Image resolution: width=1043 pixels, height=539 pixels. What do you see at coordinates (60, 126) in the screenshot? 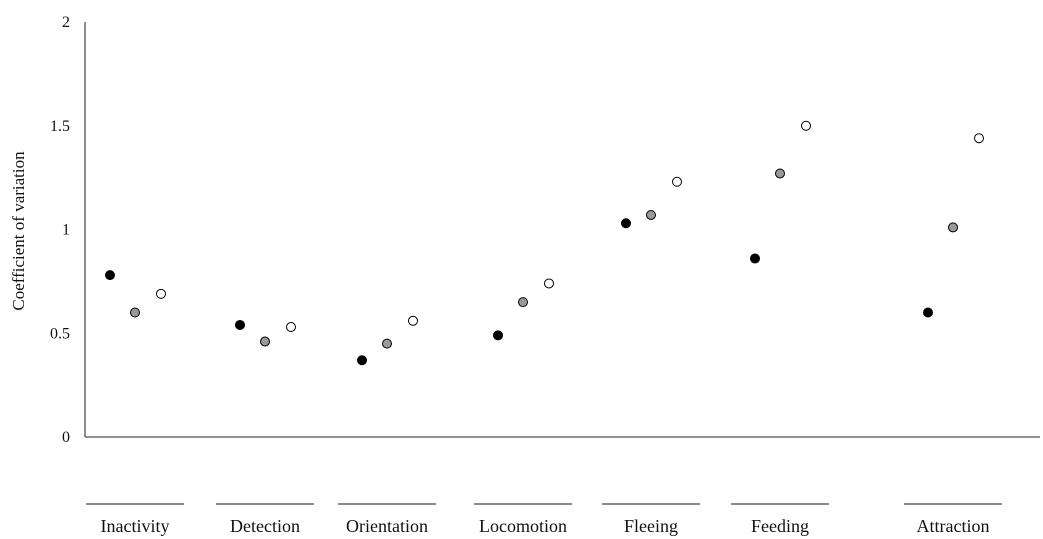
I see `y-tick-label: 1.5` at bounding box center [60, 126].